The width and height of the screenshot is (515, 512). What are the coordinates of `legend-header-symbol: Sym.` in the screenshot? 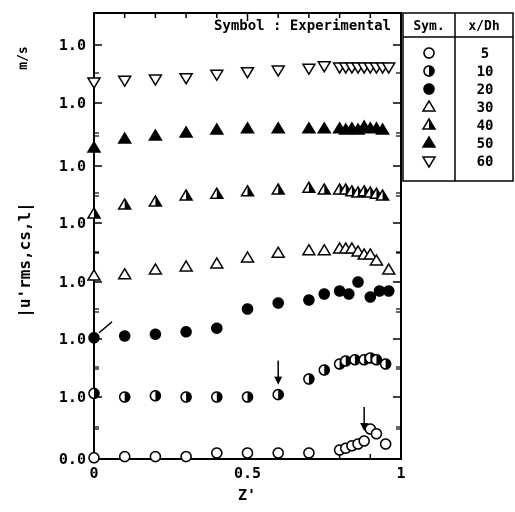 It's located at (428, 26).